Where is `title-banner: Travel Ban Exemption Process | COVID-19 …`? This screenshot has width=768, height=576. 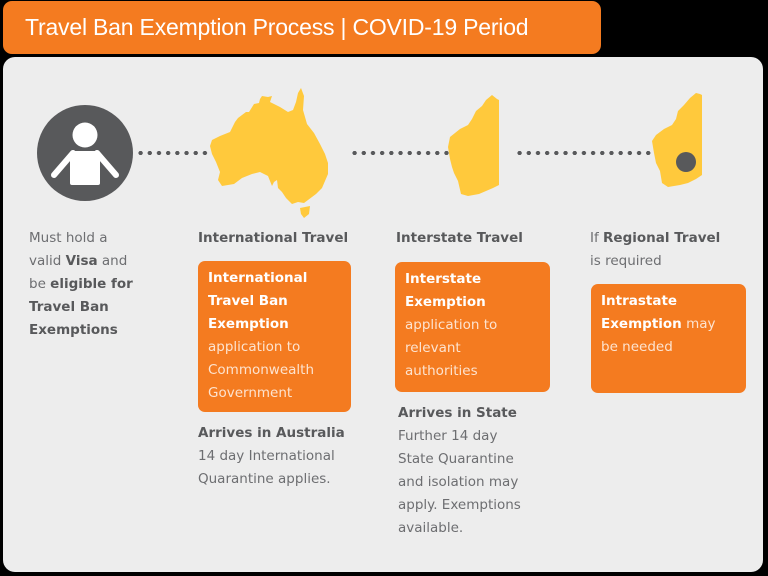
title-banner: Travel Ban Exemption Process | COVID-19 … is located at coordinates (302, 27).